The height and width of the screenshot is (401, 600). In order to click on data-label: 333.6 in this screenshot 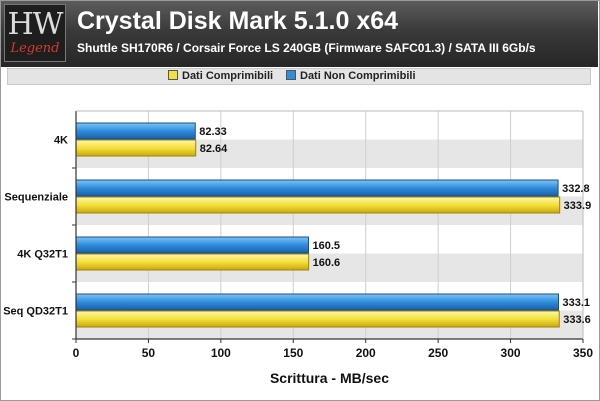, I will do `click(577, 320)`.